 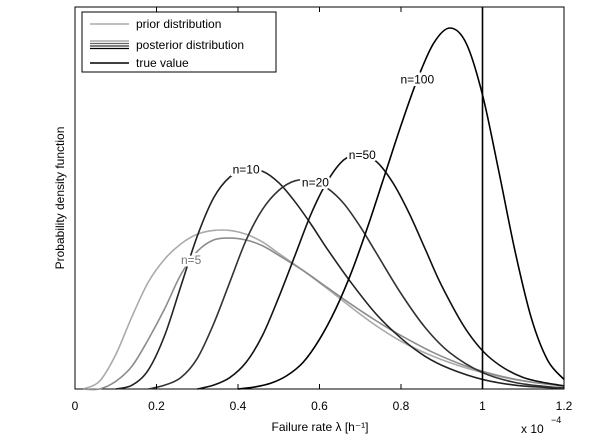 What do you see at coordinates (75, 406) in the screenshot?
I see `x-tick-label: 0` at bounding box center [75, 406].